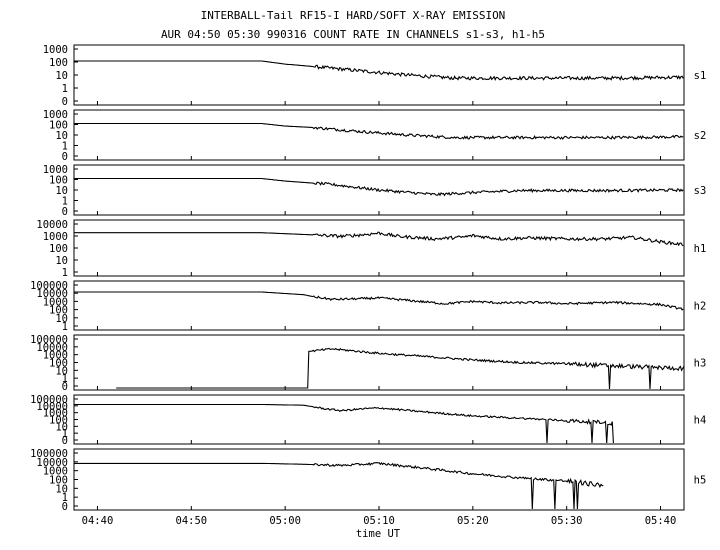  What do you see at coordinates (473, 521) in the screenshot?
I see `x-tick-label: 05:20` at bounding box center [473, 521].